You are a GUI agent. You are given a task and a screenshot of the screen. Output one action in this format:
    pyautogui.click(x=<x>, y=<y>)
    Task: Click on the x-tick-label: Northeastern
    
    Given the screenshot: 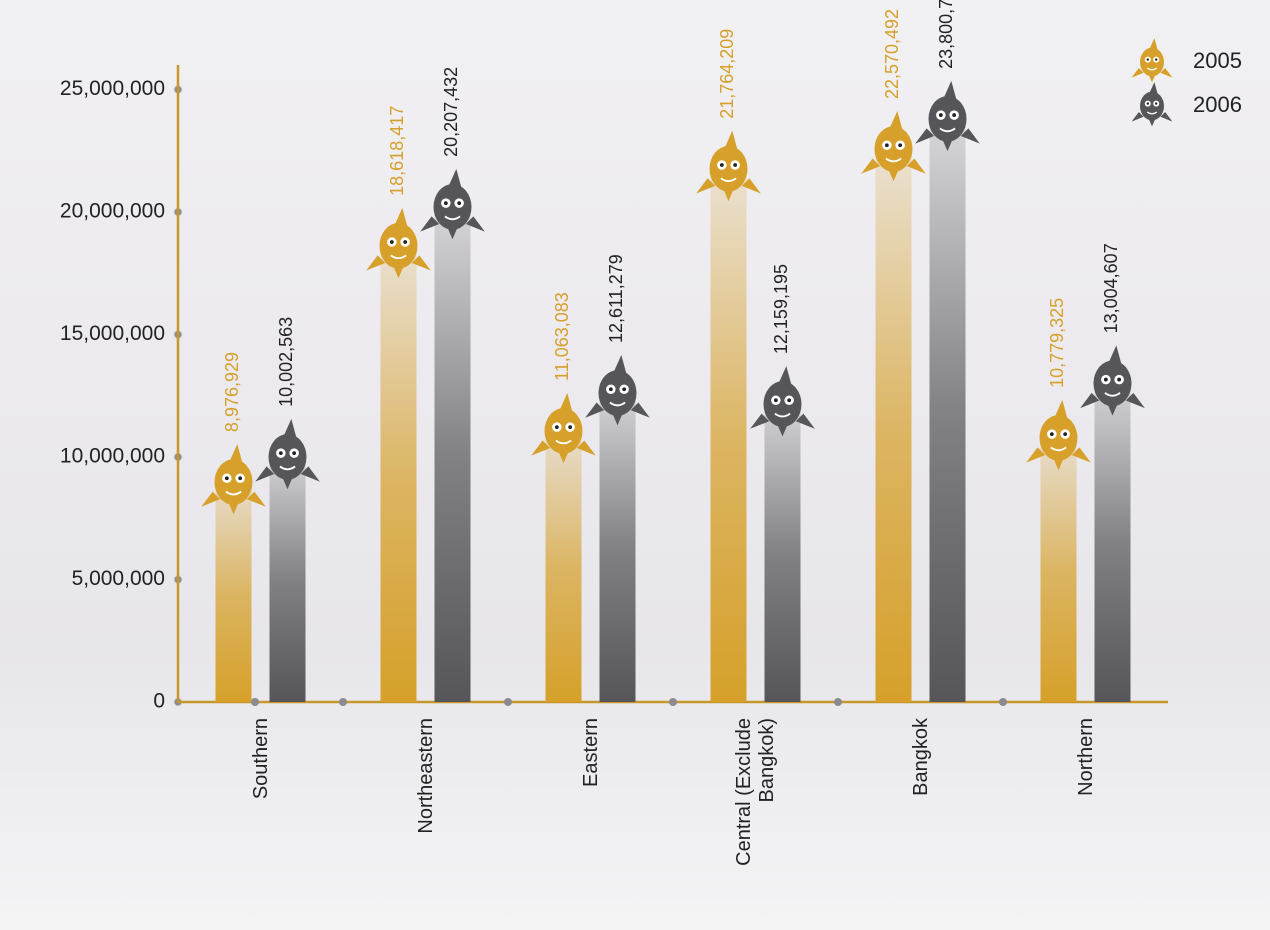 What is the action you would take?
    pyautogui.click(x=425, y=776)
    